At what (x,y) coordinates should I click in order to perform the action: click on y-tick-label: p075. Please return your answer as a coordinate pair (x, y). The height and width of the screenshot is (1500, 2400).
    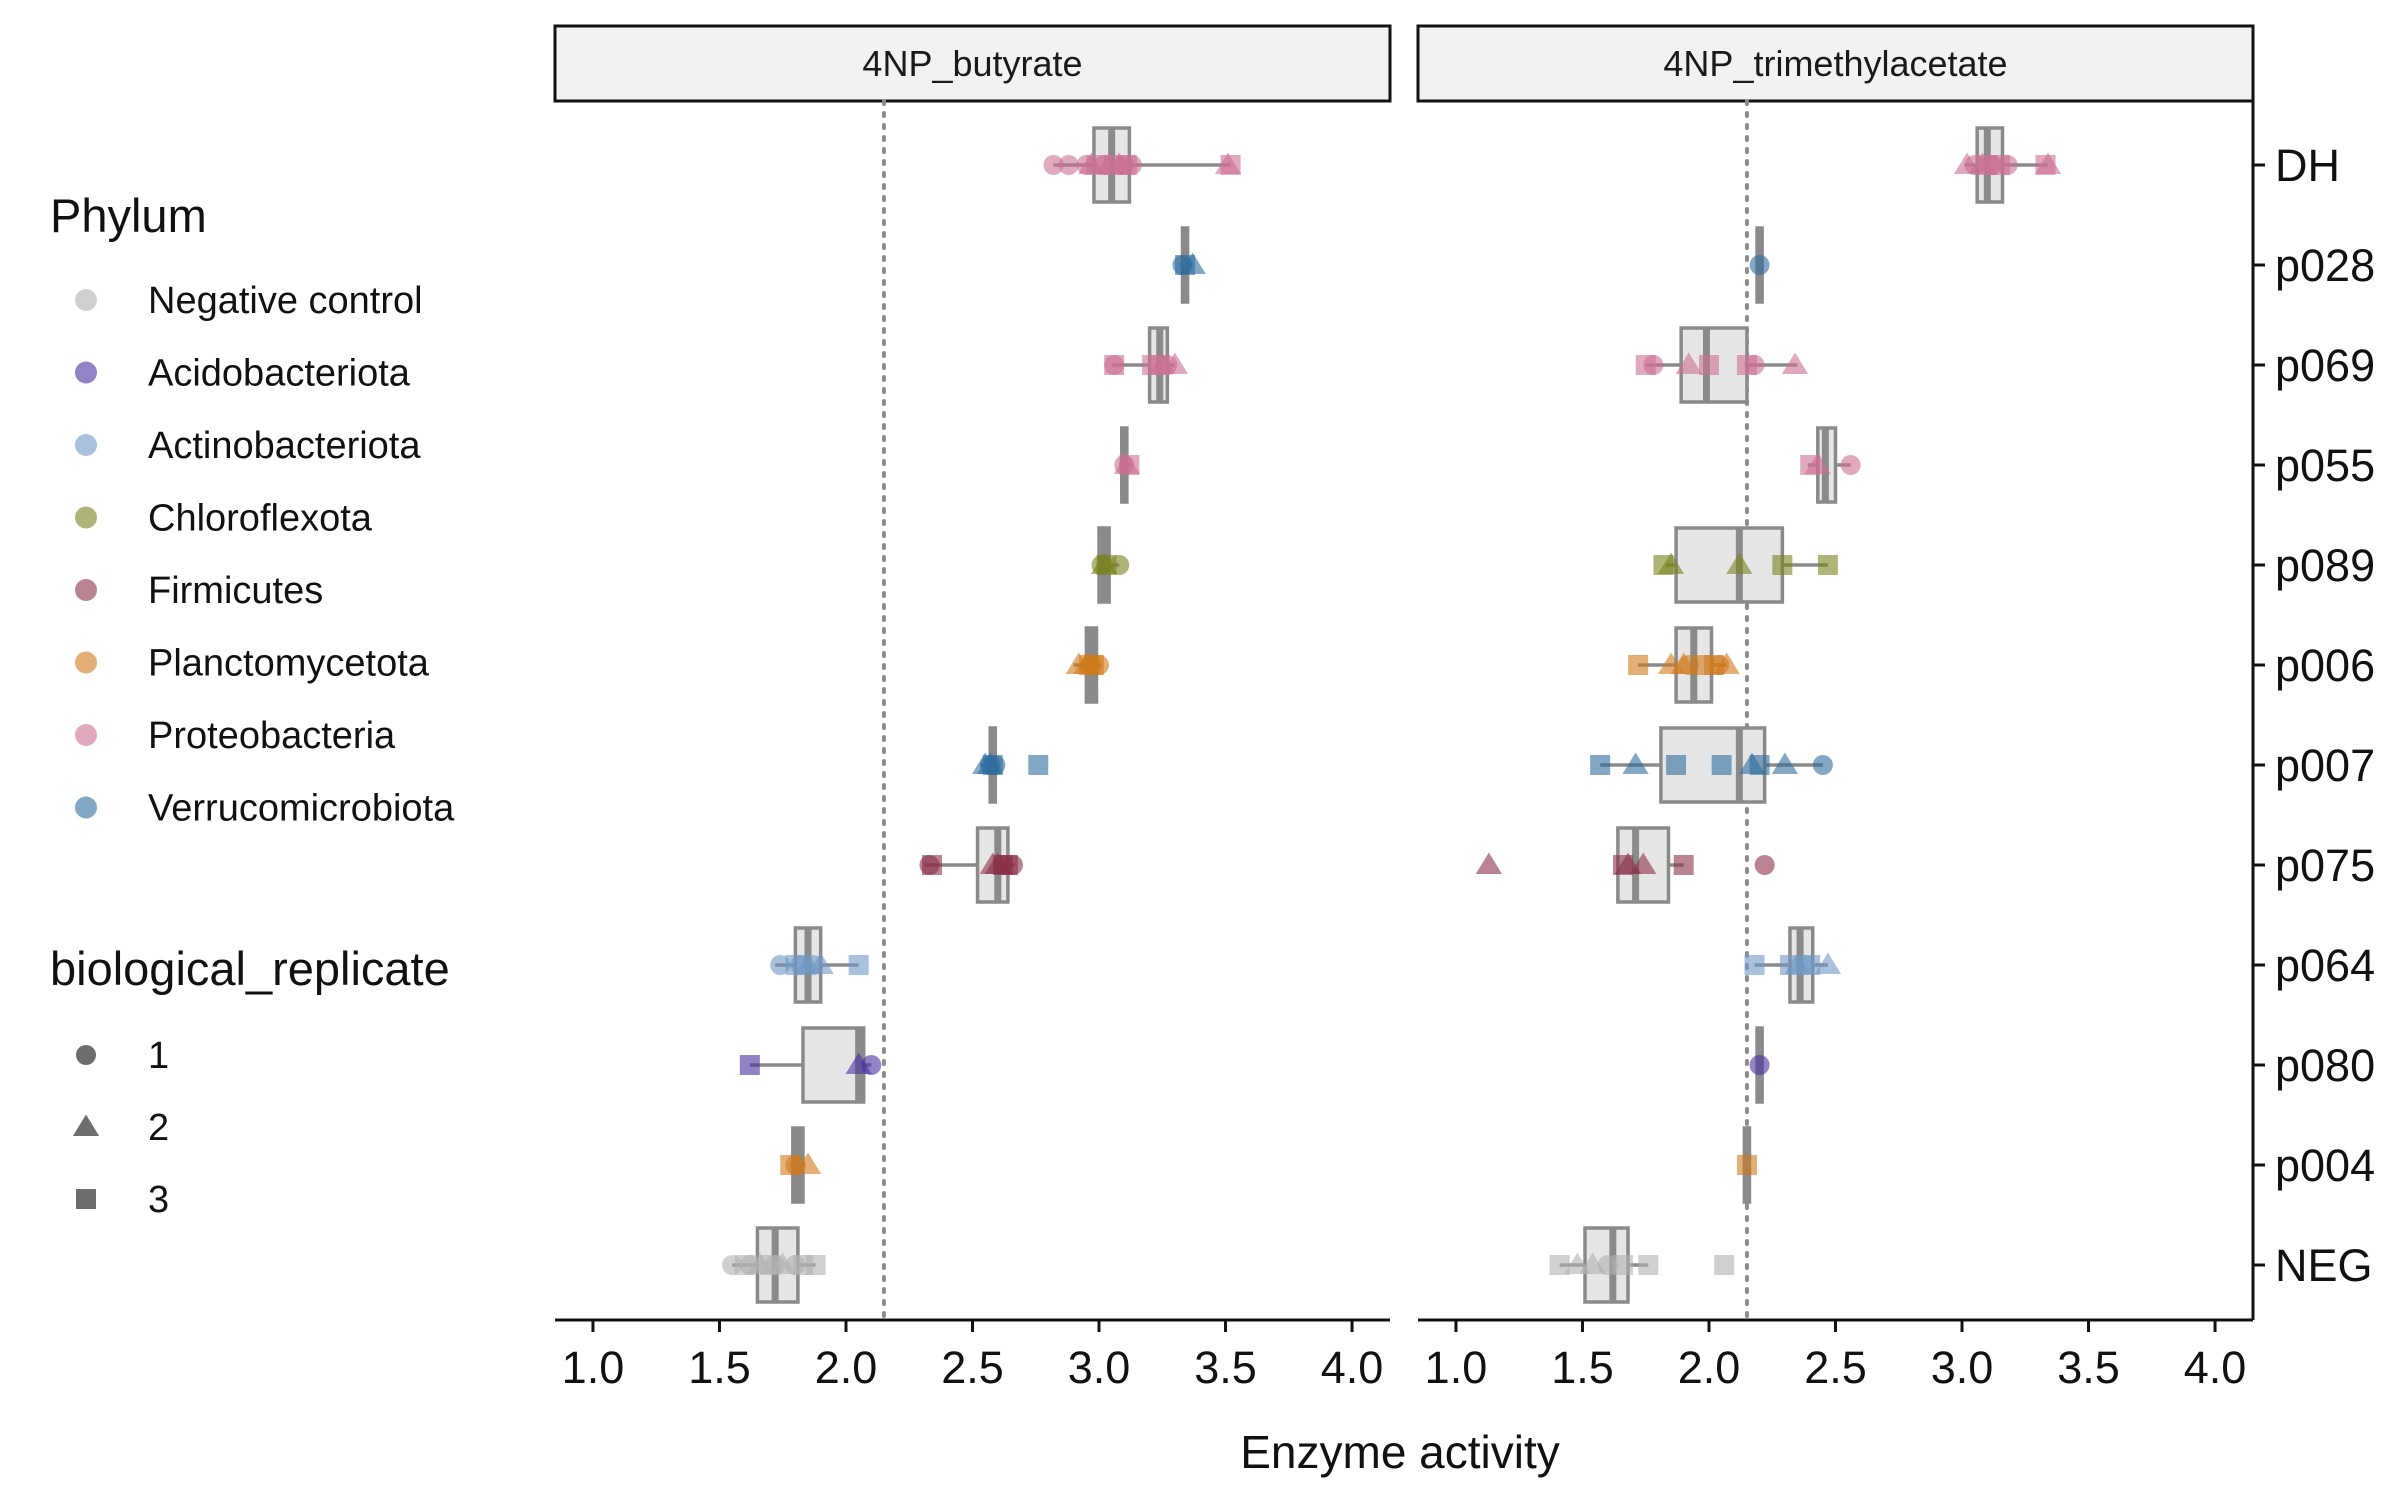
    Looking at the image, I should click on (2325, 865).